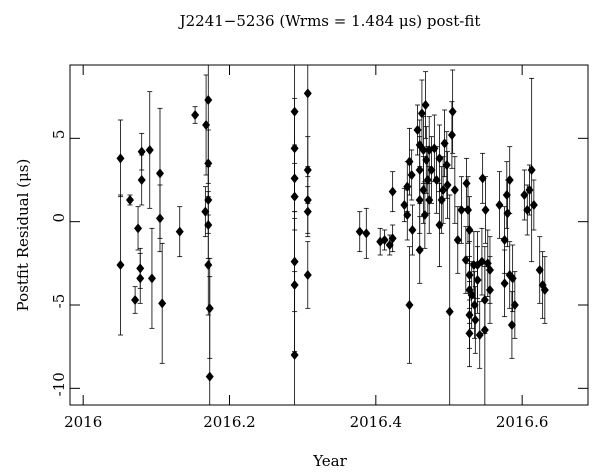 Image resolution: width=593 pixels, height=473 pixels. I want to click on y-tick-label: 5, so click(59, 135).